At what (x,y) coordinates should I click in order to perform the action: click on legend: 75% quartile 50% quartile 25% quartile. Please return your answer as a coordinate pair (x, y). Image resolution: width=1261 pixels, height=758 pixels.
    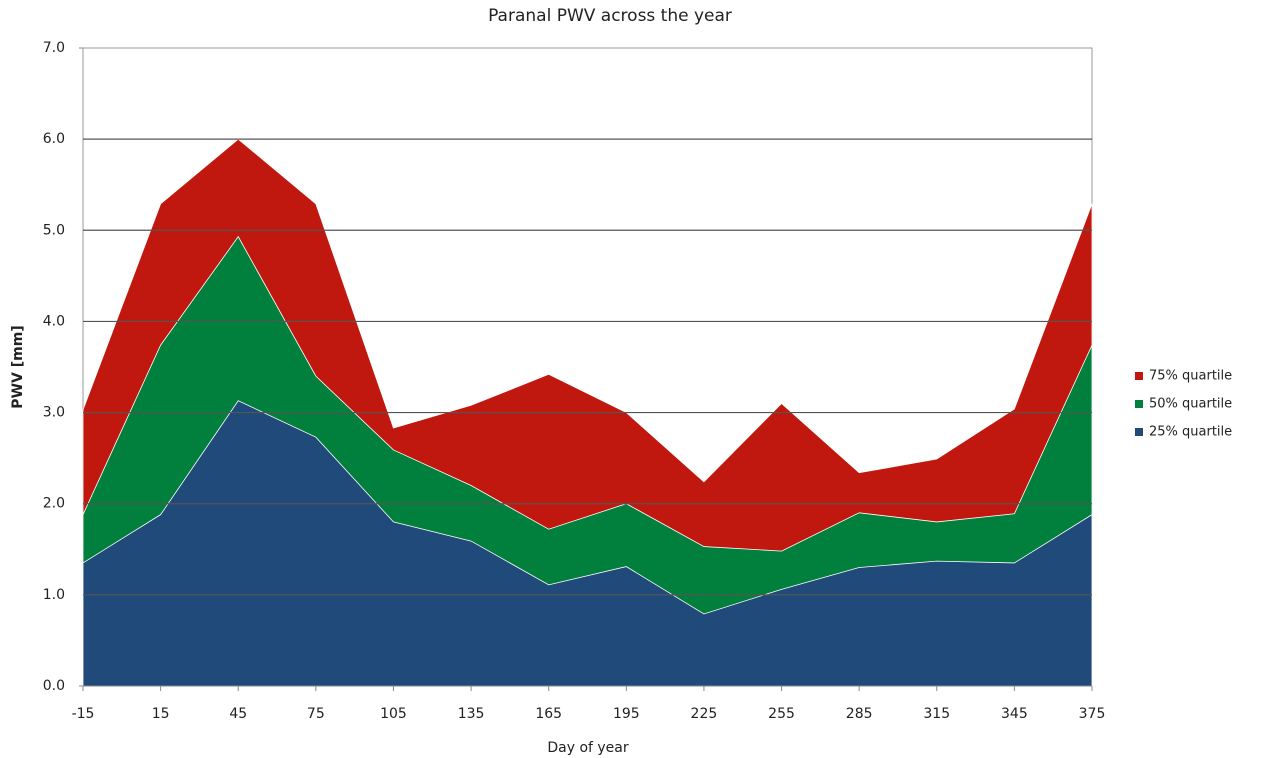
    Looking at the image, I should click on (1183, 404).